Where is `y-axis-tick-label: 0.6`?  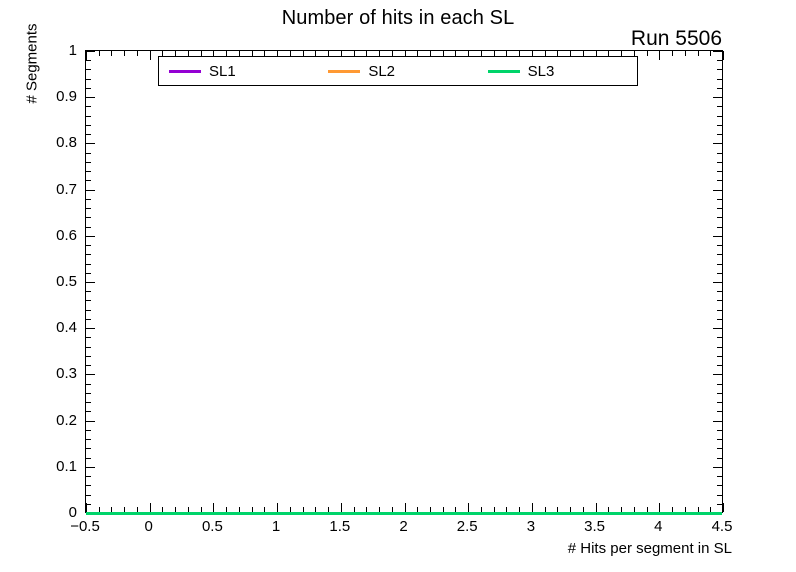
y-axis-tick-label: 0.6 is located at coordinates (66, 235).